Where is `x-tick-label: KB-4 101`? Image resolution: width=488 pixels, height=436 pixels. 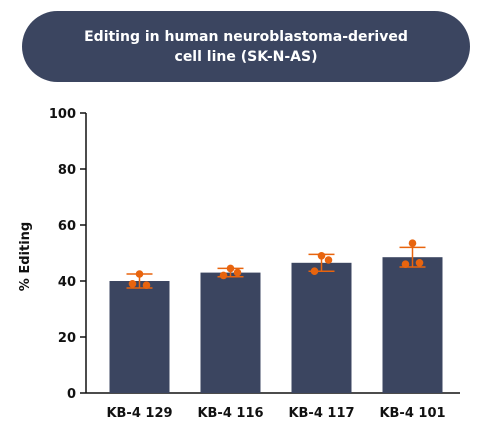 x-tick-label: KB-4 101 is located at coordinates (412, 413).